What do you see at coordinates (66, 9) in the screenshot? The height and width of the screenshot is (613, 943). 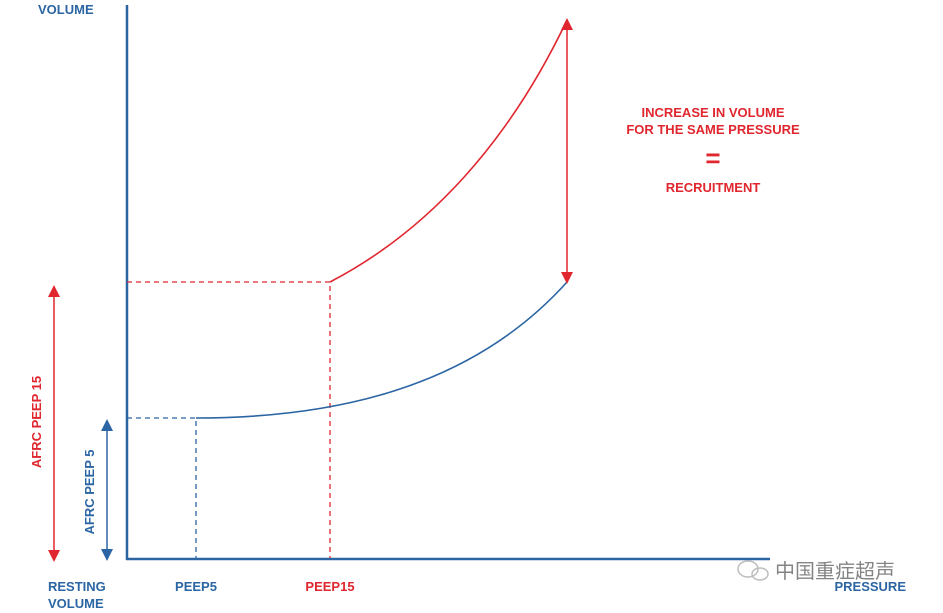 I see `y-label: VOLUME` at bounding box center [66, 9].